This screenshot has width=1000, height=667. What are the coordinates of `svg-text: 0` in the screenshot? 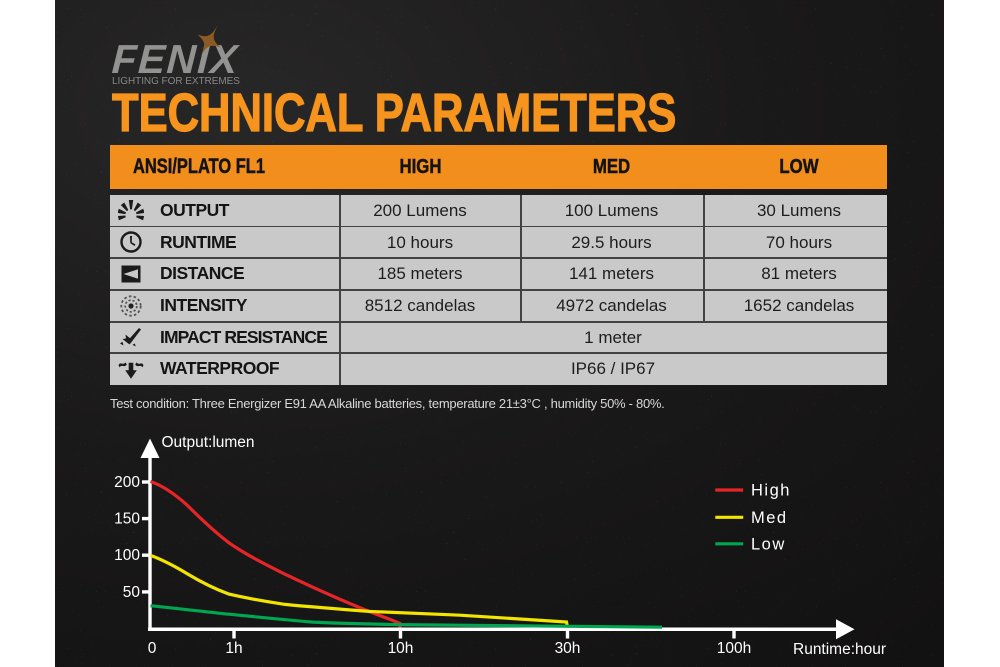 It's located at (152, 648).